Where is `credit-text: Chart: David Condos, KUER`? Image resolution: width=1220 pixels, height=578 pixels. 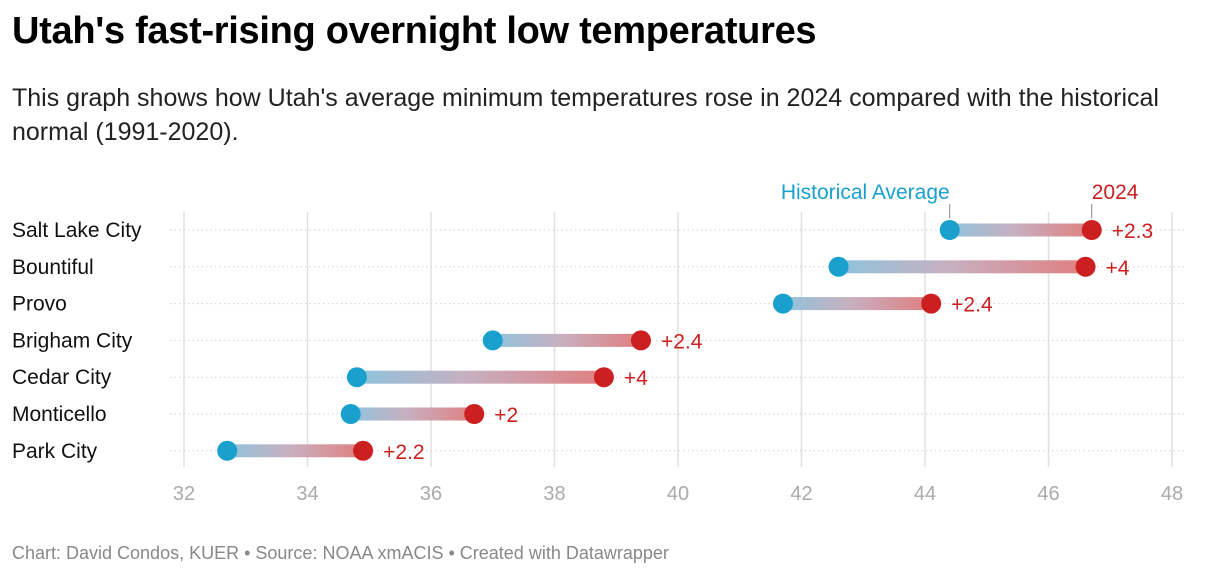 credit-text: Chart: David Condos, KUER is located at coordinates (126, 553).